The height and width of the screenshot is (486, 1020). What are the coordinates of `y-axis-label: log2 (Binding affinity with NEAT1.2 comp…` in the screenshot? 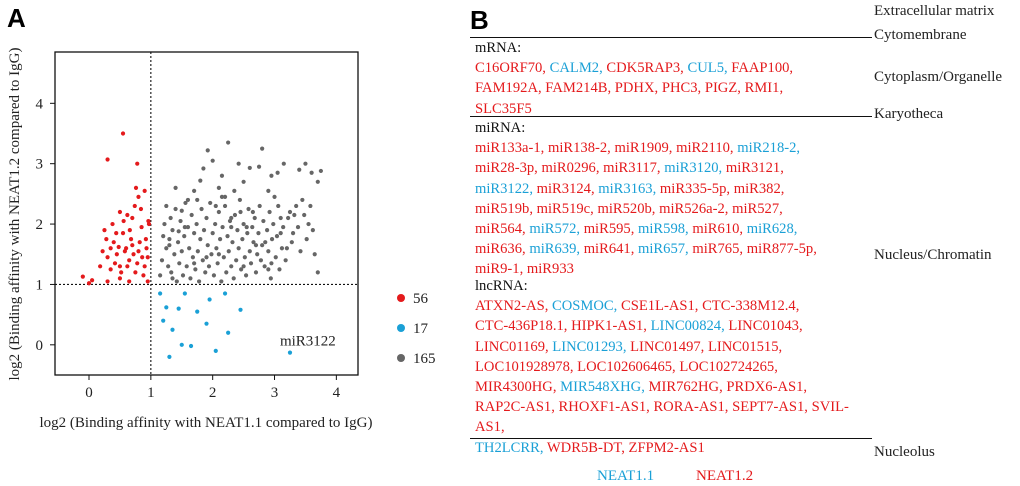 It's located at (15, 213).